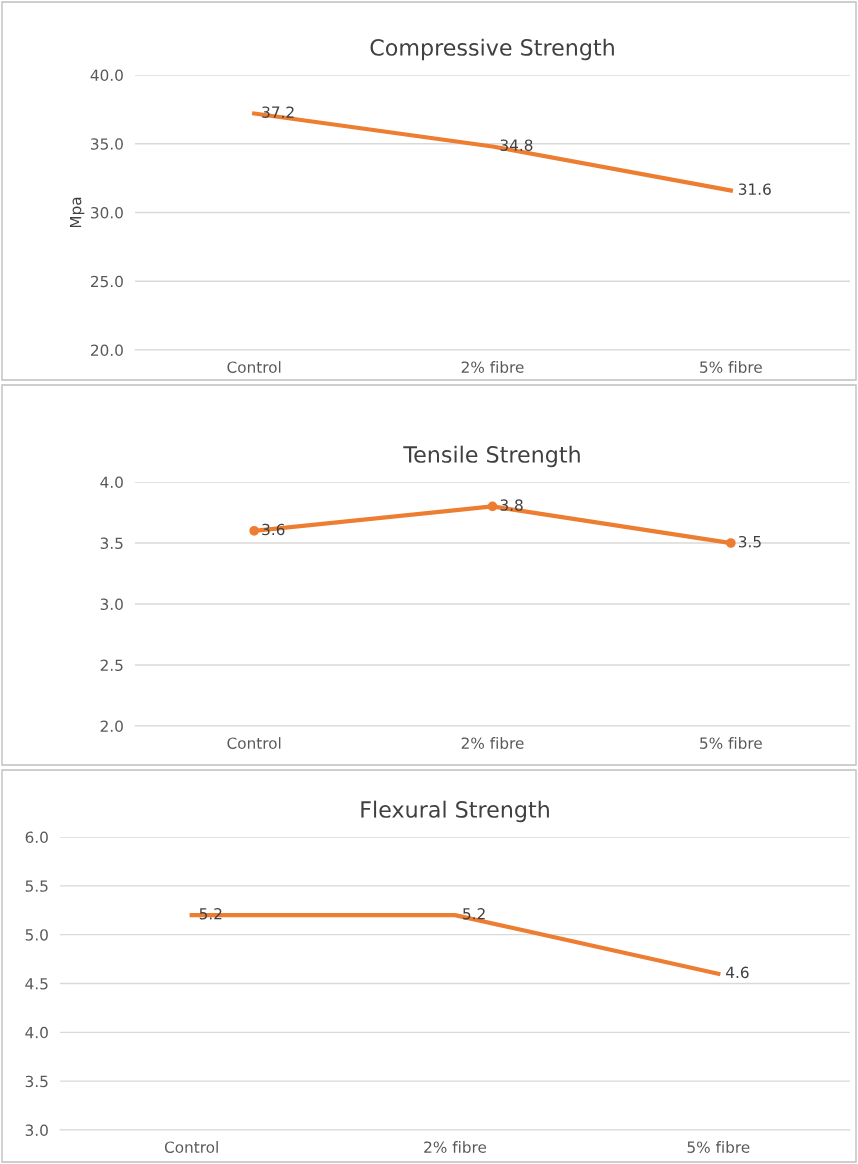  What do you see at coordinates (754, 189) in the screenshot?
I see `data-label: 31.6` at bounding box center [754, 189].